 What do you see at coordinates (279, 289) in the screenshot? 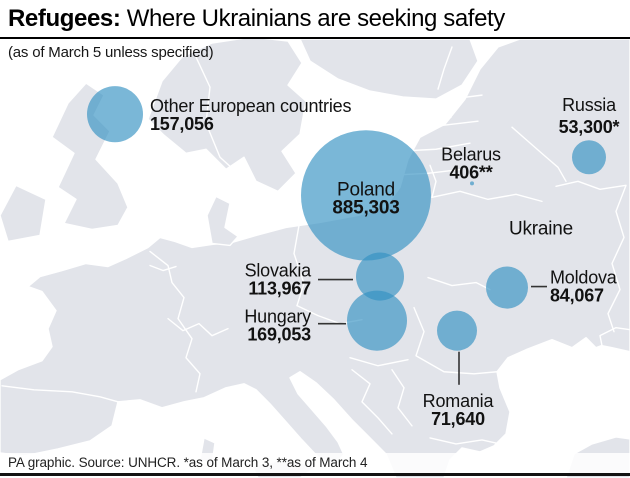
I see `label-slovakia-value: 113,967` at bounding box center [279, 289].